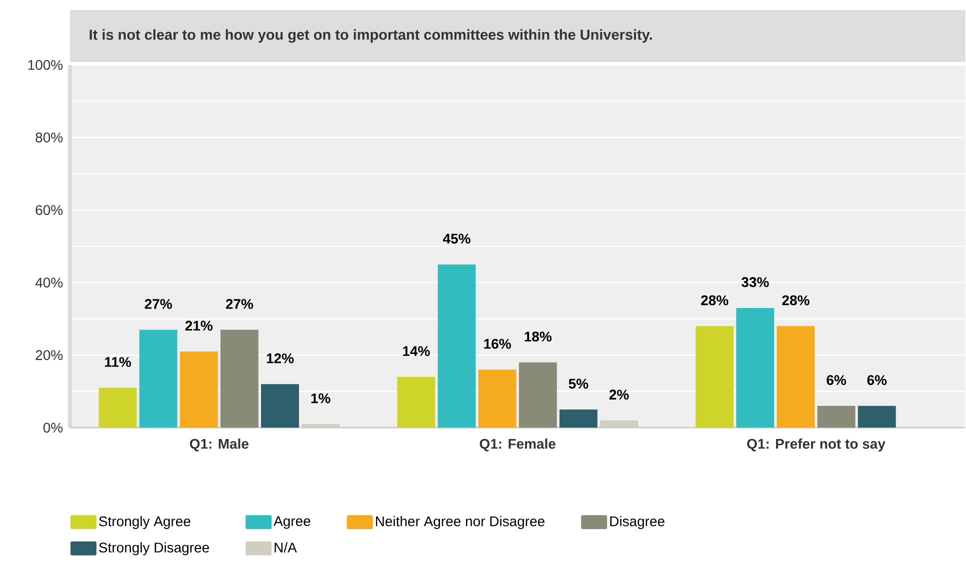 The image size is (966, 581). What do you see at coordinates (280, 359) in the screenshot?
I see `data-label: 12%` at bounding box center [280, 359].